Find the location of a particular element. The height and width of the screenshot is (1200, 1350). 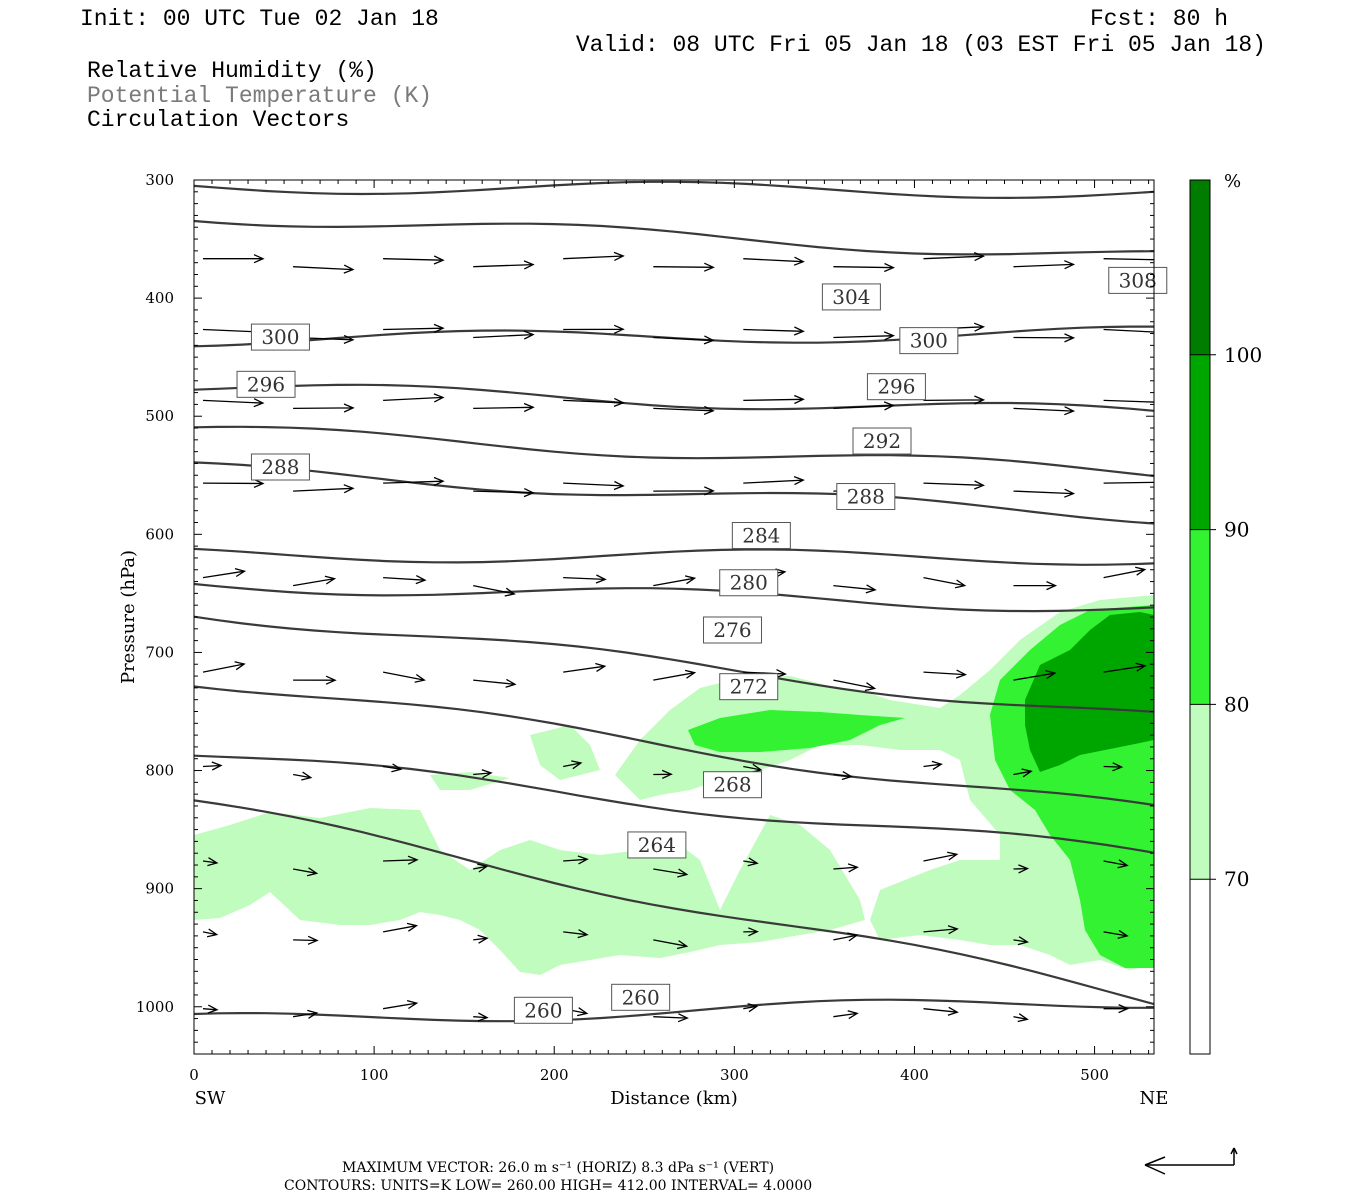

rh-70-region-left is located at coordinates (529, 891).